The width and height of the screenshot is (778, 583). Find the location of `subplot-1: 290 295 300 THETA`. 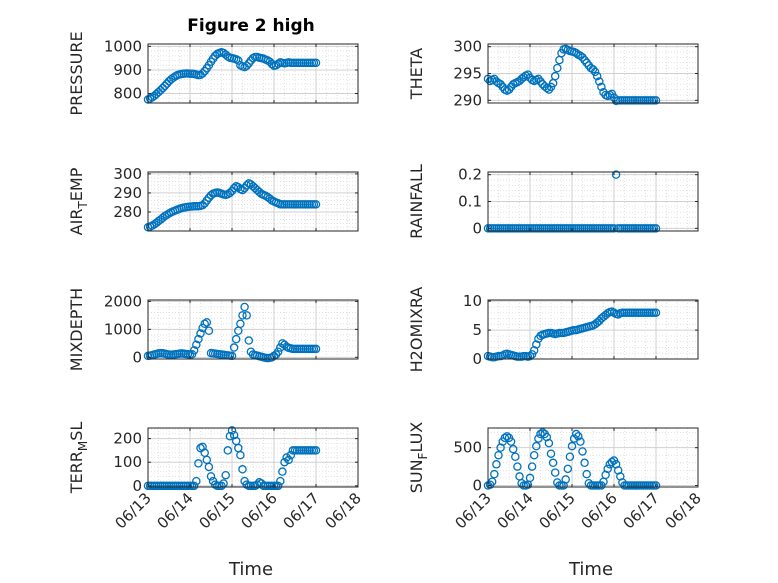

subplot-1: 290 295 300 THETA is located at coordinates (553, 73).